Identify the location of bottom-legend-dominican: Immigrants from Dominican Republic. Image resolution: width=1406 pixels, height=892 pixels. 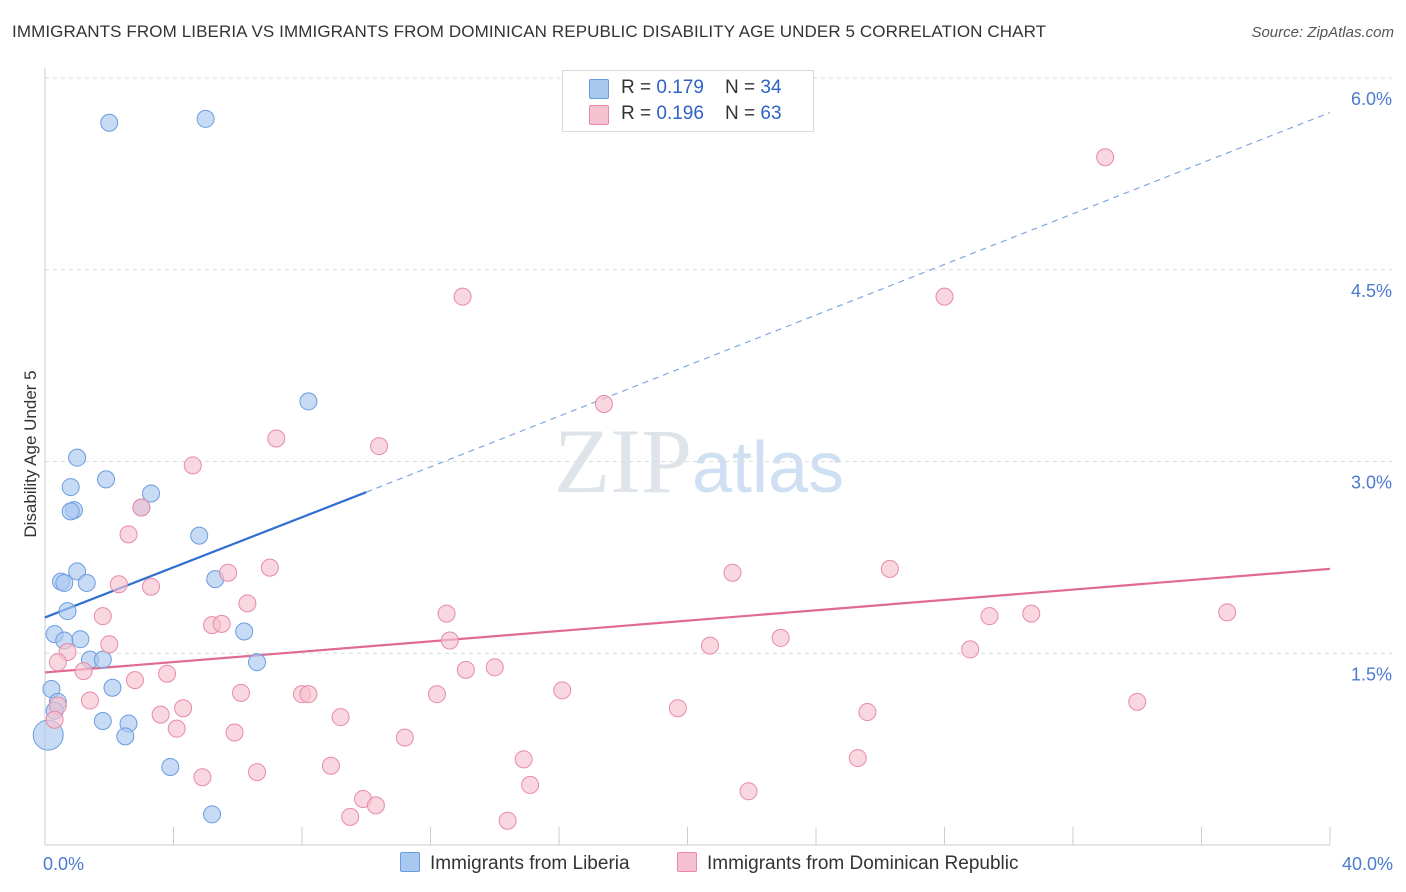
(848, 863).